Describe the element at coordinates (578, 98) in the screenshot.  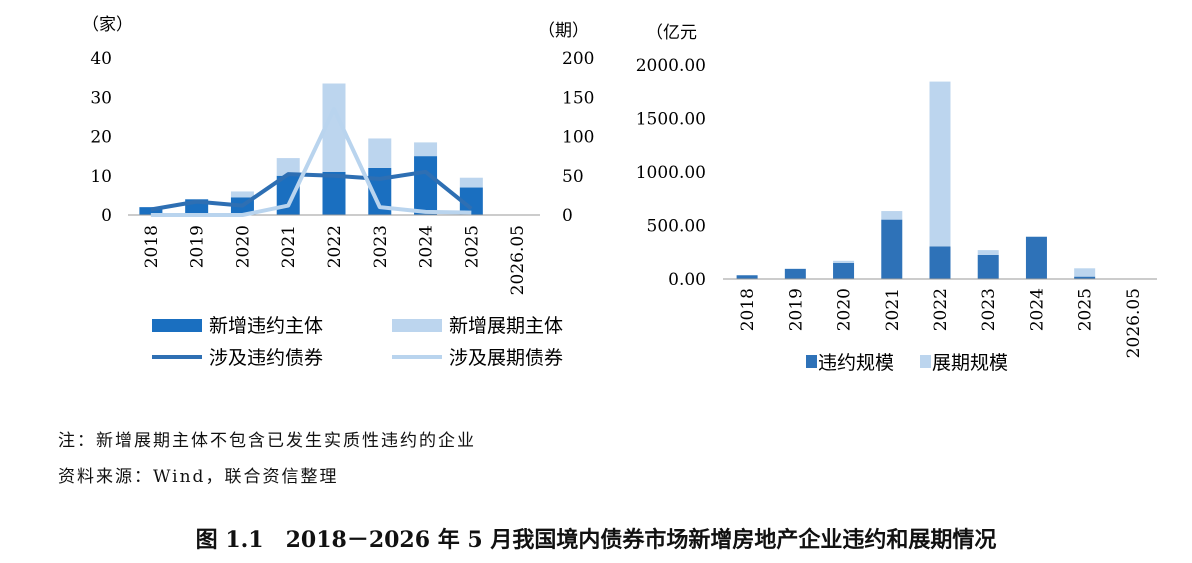
I see `right-y-tick-label: 150` at that location.